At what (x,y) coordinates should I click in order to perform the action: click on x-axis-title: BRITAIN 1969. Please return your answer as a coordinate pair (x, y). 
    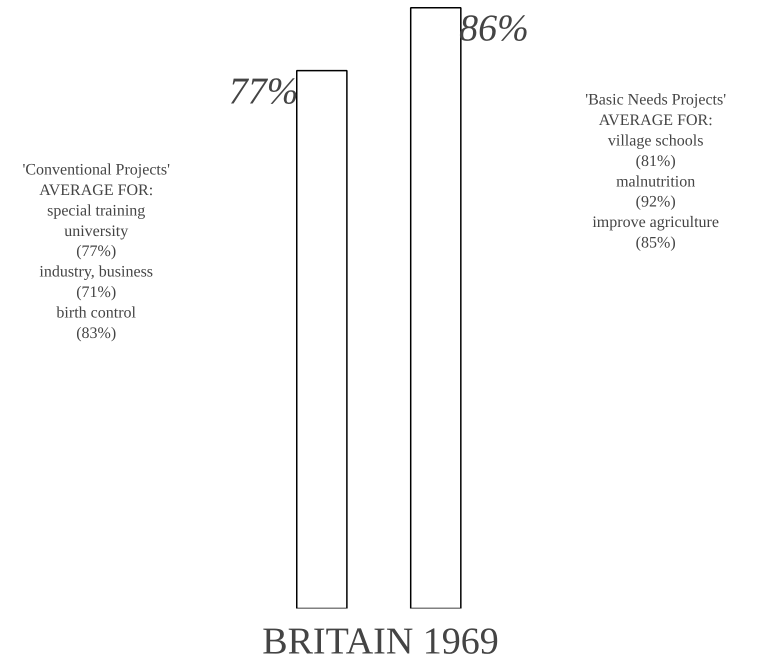
    Looking at the image, I should click on (380, 641).